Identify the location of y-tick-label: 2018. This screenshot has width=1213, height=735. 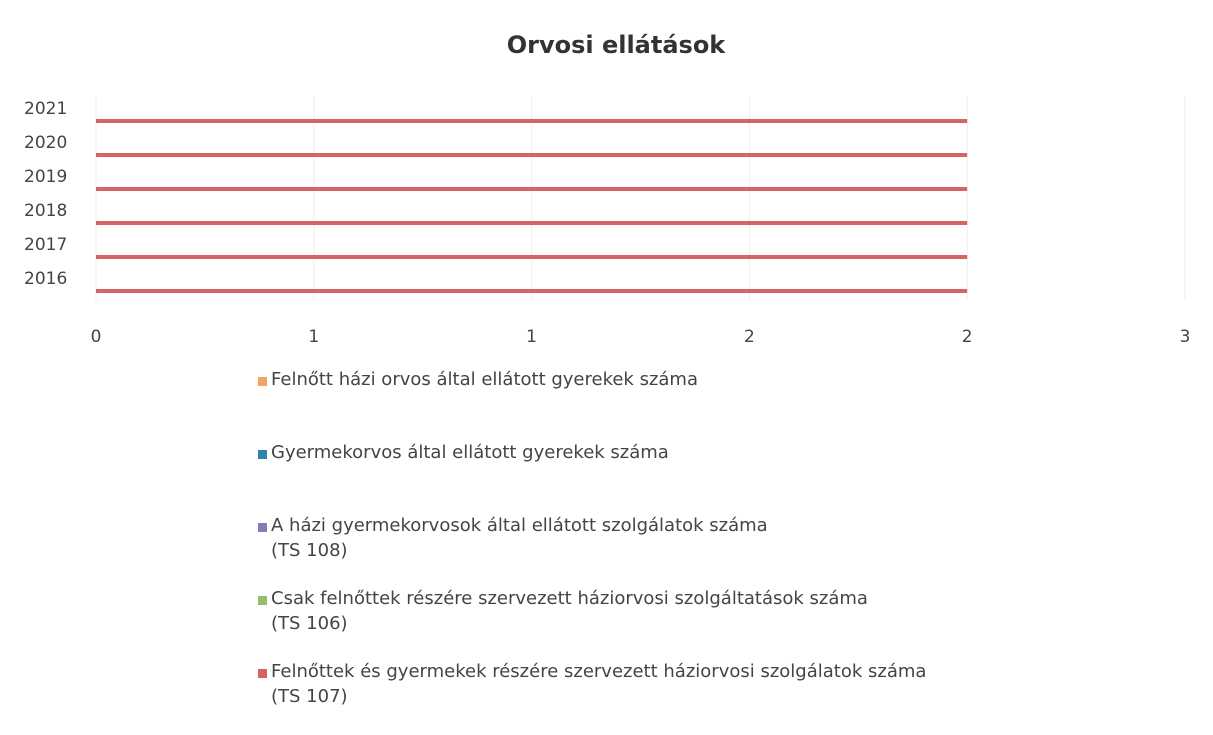
(45, 211).